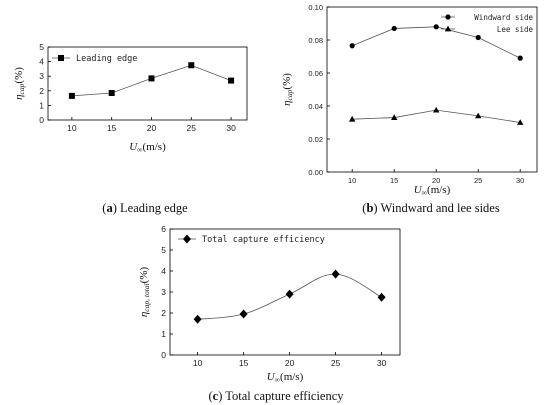 Image resolution: width=550 pixels, height=405 pixels. What do you see at coordinates (144, 292) in the screenshot?
I see `y-axis-label: ηcap, total(%)` at bounding box center [144, 292].